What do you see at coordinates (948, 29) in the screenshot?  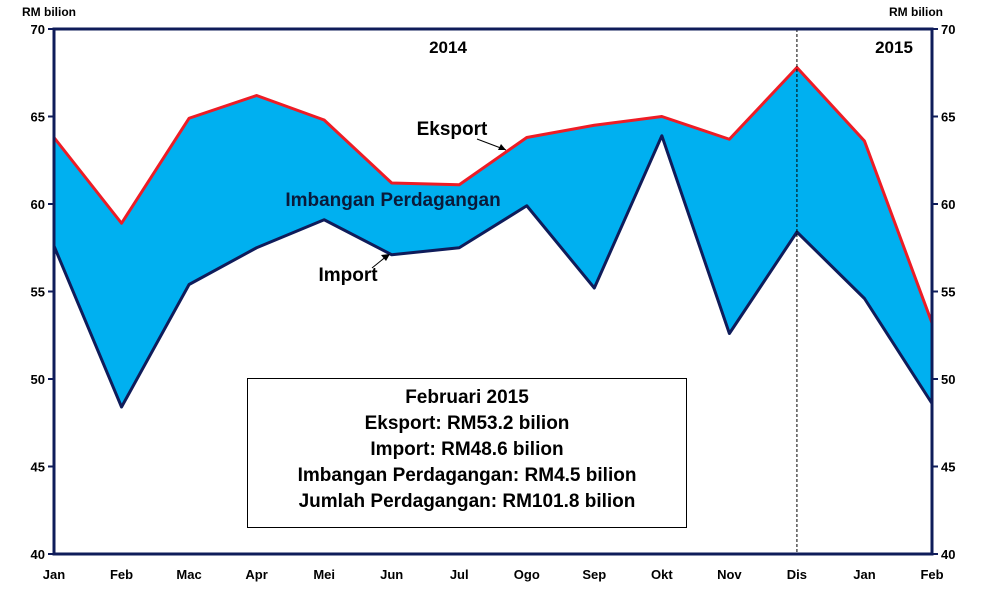 I see `right-tick-label: 70` at bounding box center [948, 29].